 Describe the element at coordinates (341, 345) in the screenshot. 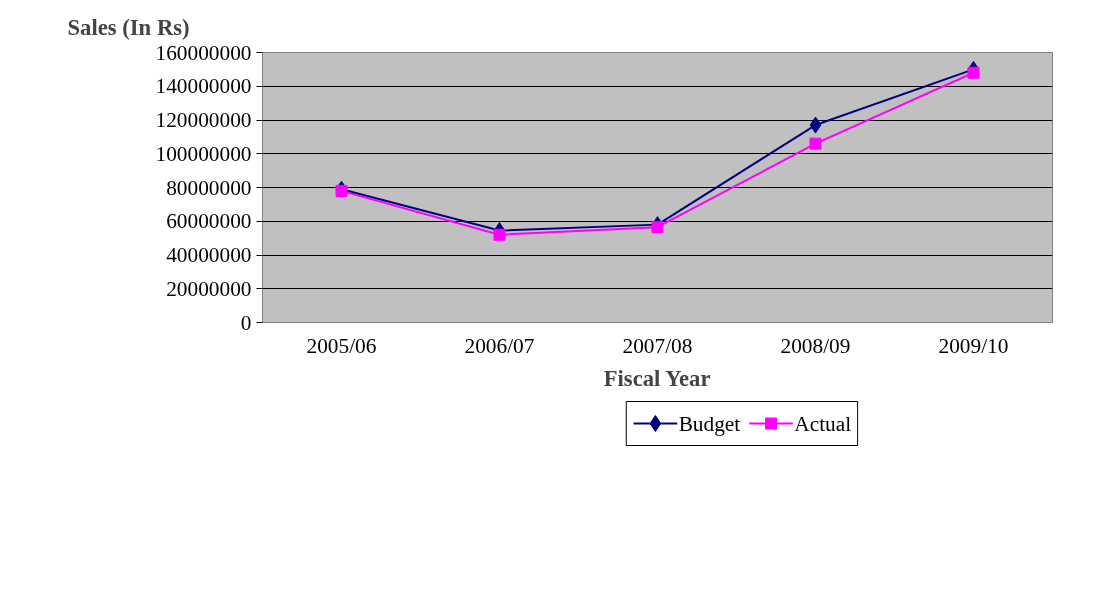

I see `x-tick-label: 2005/06` at that location.